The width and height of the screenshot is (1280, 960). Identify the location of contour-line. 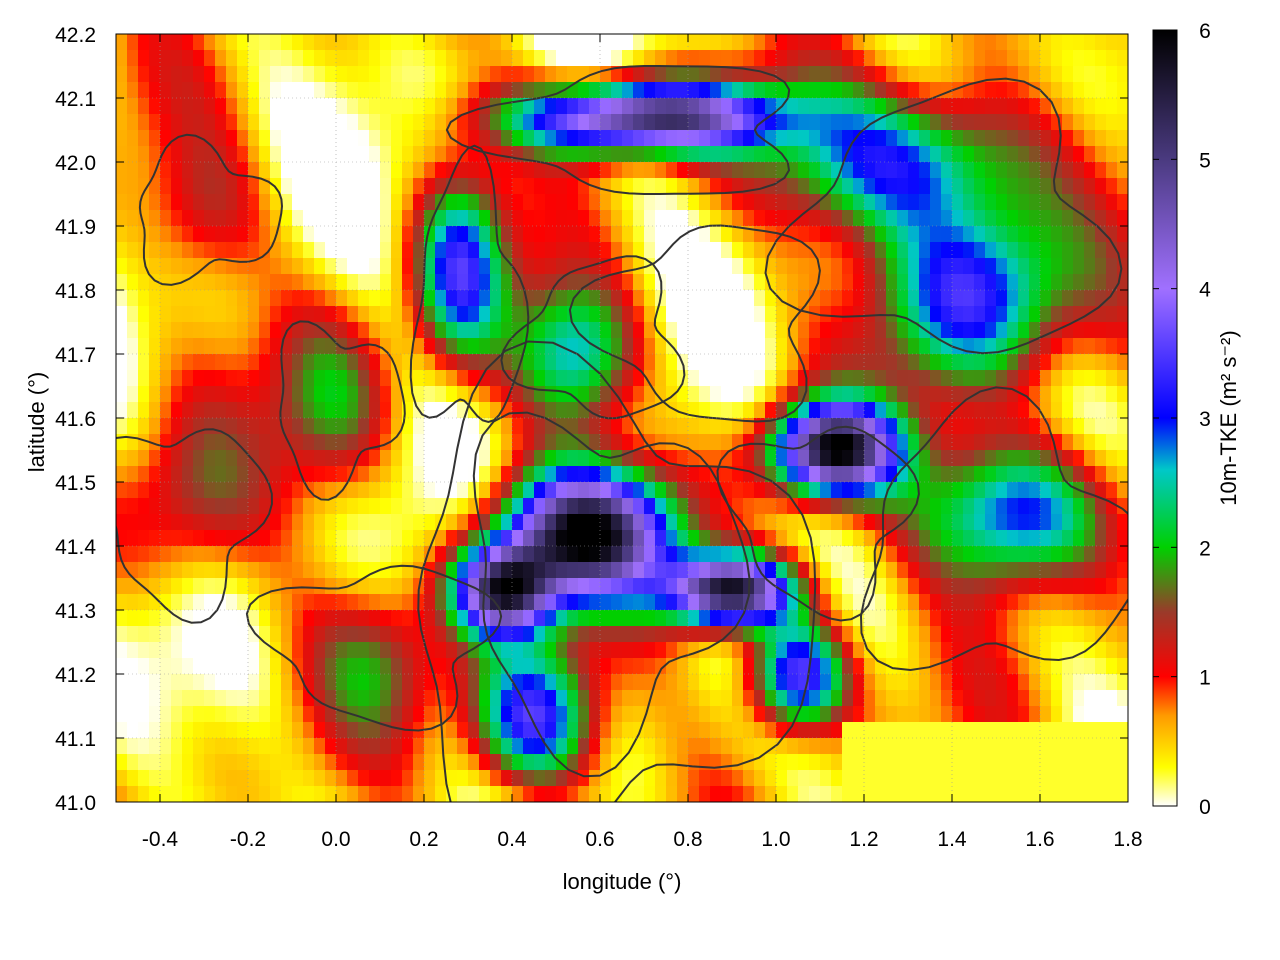
(211, 209).